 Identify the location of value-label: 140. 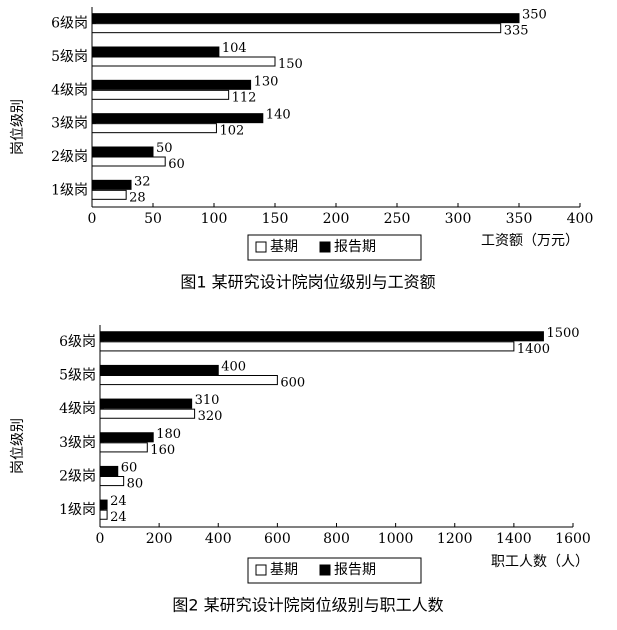
(278, 115).